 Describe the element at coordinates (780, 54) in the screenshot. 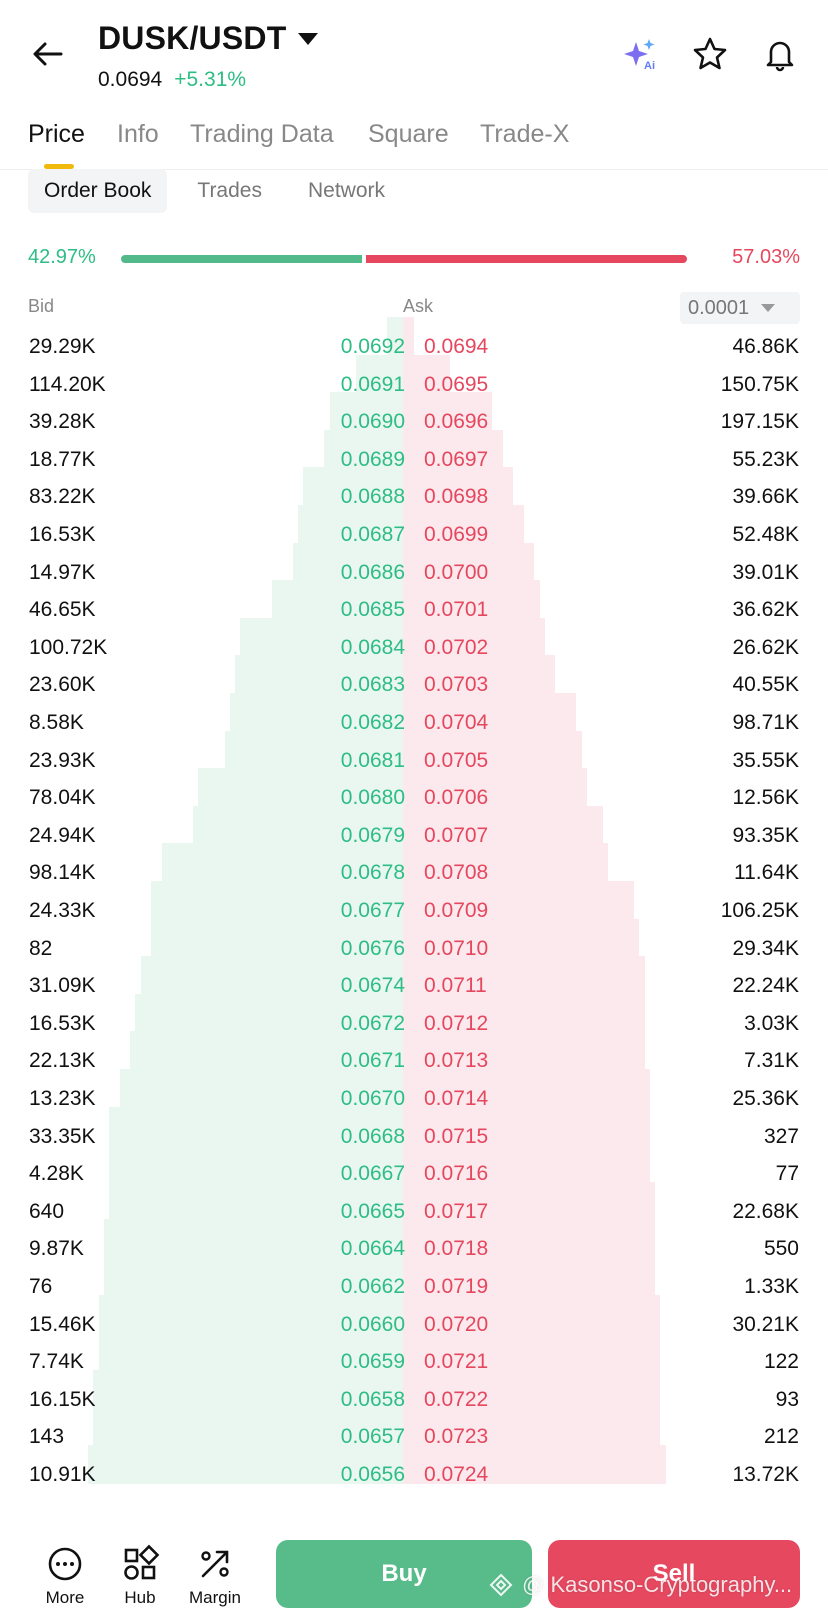

I see `bell-icon` at that location.